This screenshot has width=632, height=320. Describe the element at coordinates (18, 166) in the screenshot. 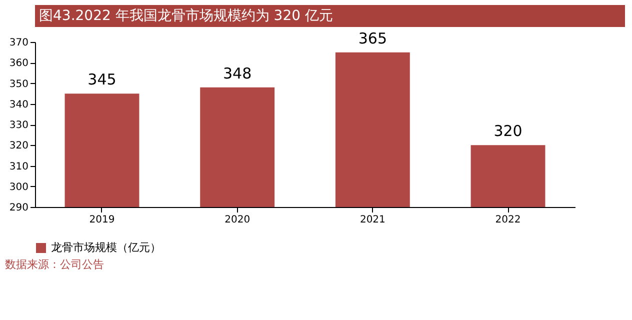

I see `y-tick-label: 310` at that location.